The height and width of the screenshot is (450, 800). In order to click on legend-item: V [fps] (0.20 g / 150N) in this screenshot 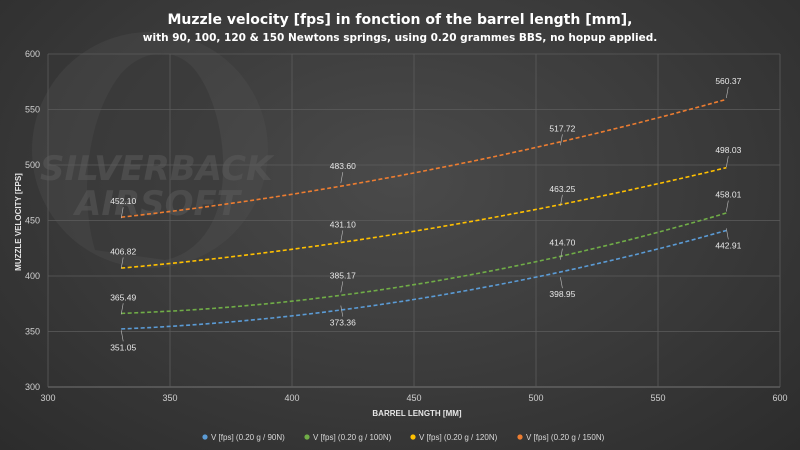, I will do `click(561, 437)`.